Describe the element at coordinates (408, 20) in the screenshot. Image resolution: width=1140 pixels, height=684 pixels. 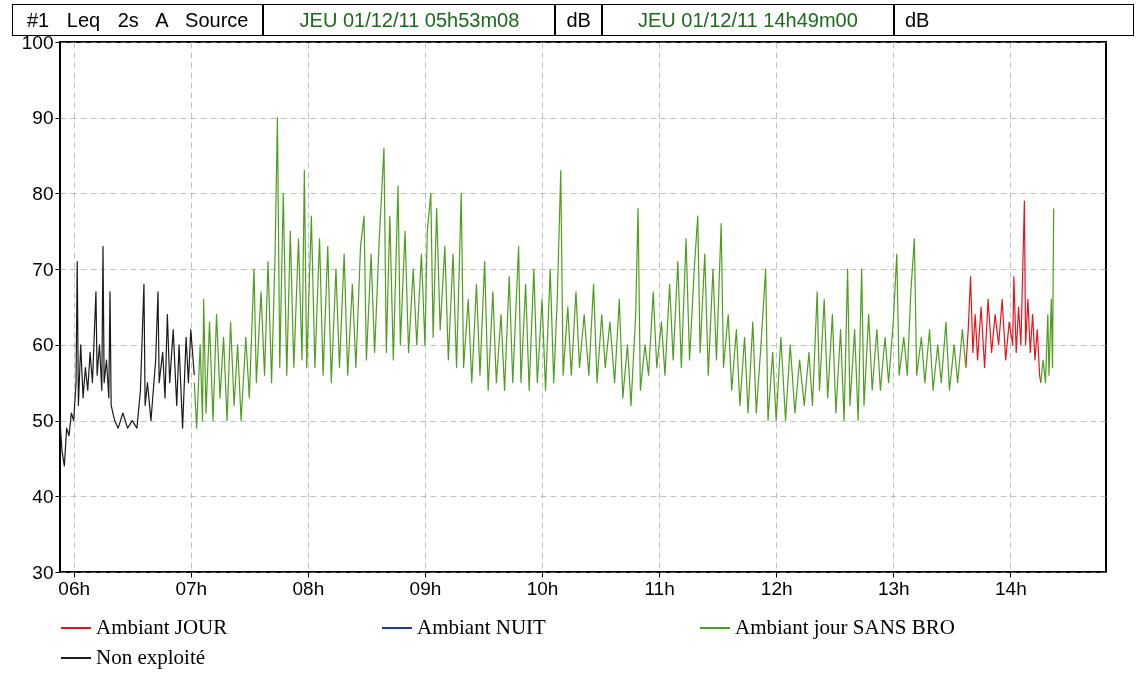
I see `text: JEU 01/12/11 05h53m08` at that location.